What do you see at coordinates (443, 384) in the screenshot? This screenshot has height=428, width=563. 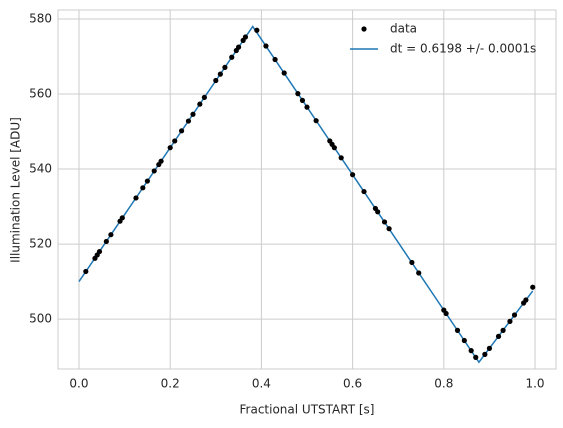 I see `x-tick-label: 0.8` at bounding box center [443, 384].